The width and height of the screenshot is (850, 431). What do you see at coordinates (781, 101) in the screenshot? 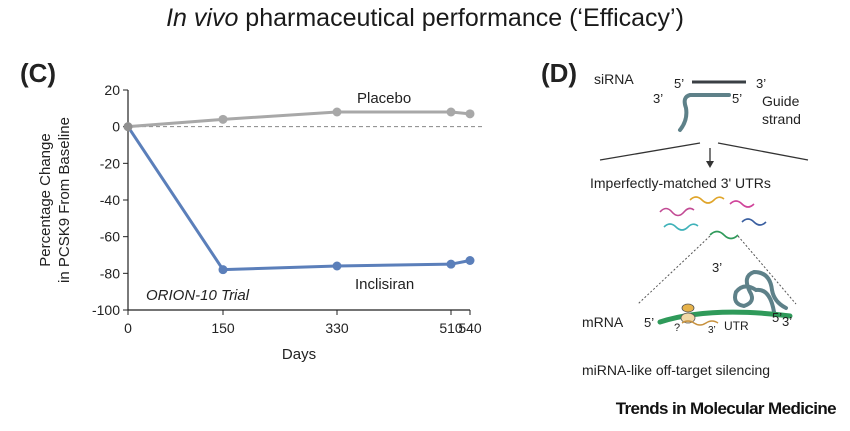
I see `guide-label-line1: Guide` at bounding box center [781, 101].